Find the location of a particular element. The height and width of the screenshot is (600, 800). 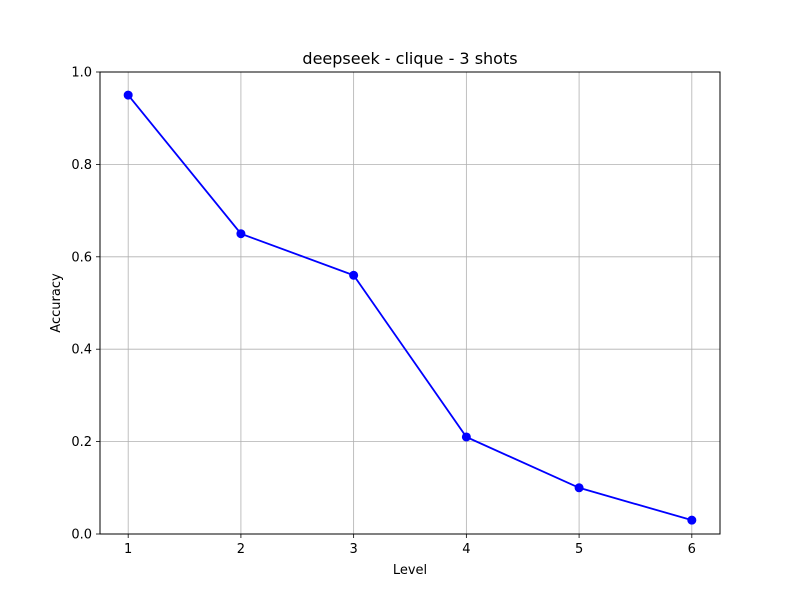

y-tick-label: 0.8 is located at coordinates (81, 165).